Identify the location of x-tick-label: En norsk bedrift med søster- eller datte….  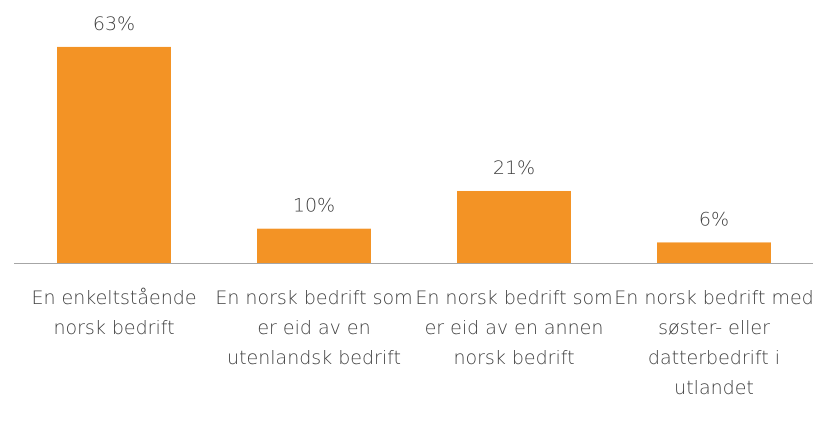
(713, 343).